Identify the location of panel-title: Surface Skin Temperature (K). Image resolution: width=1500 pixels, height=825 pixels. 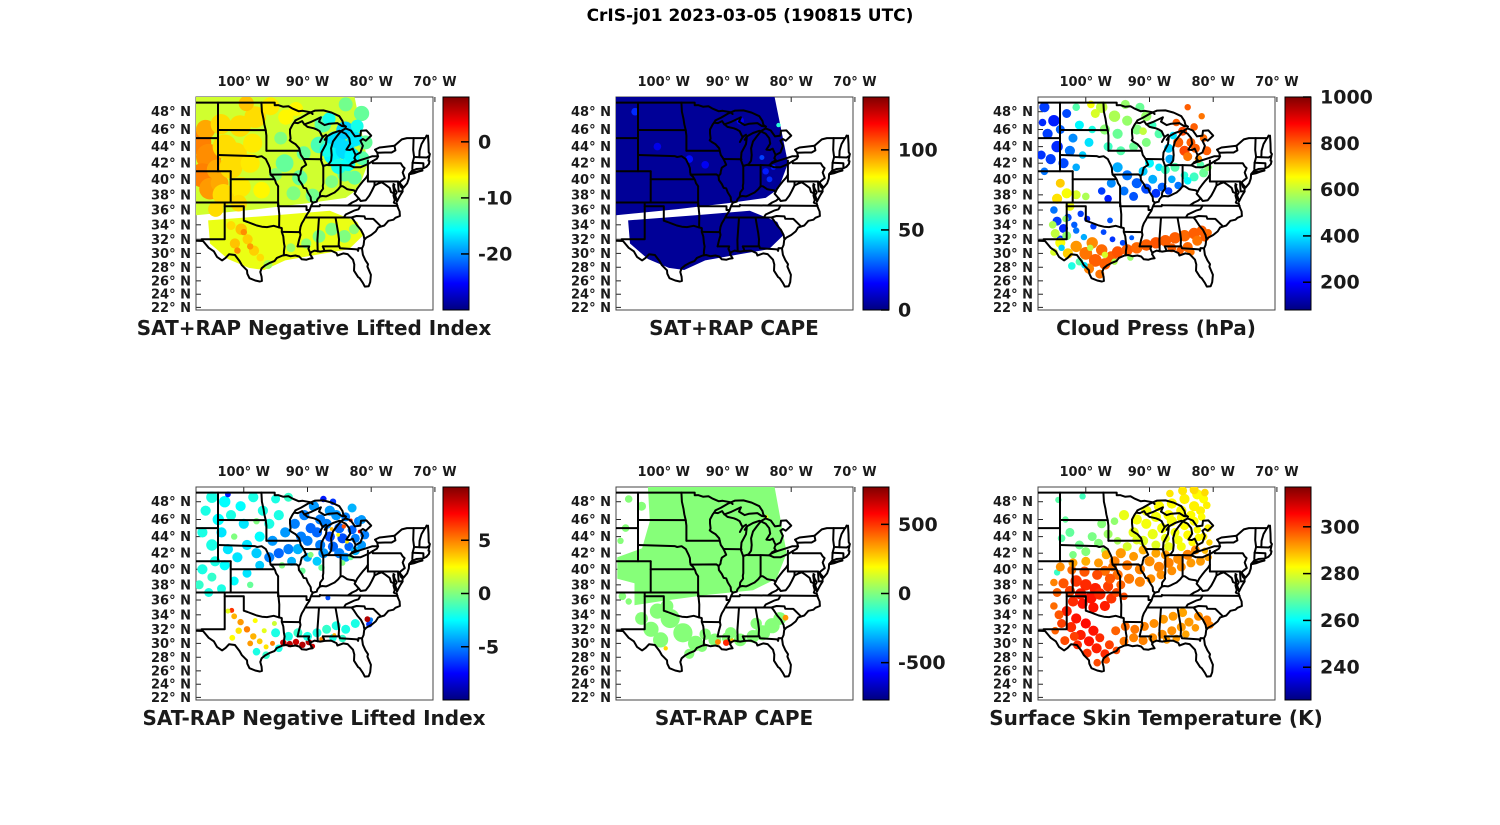
(1156, 718).